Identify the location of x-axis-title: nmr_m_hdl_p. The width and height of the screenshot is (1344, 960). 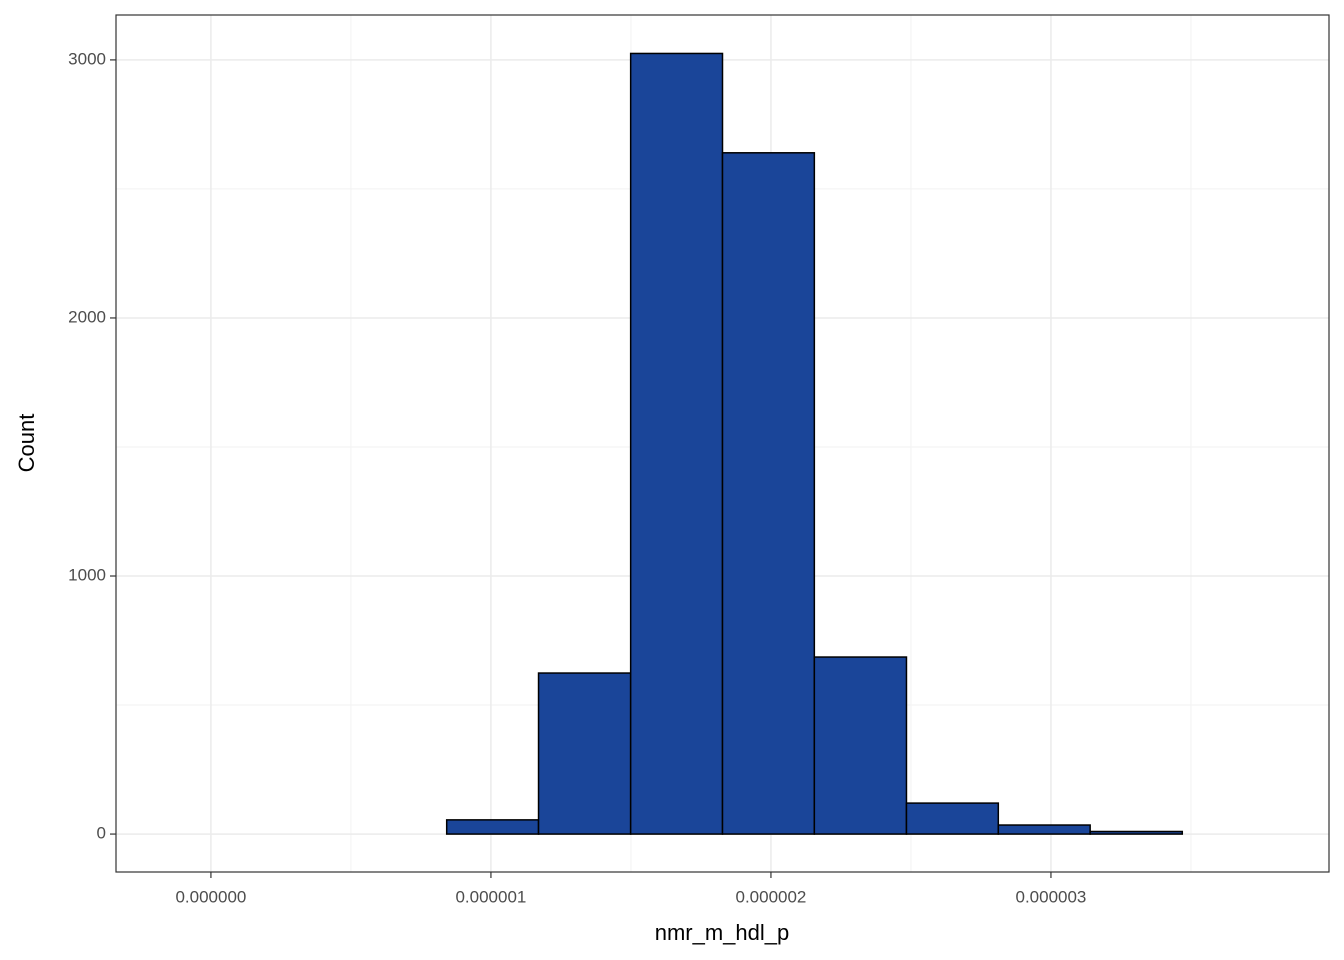
(722, 932).